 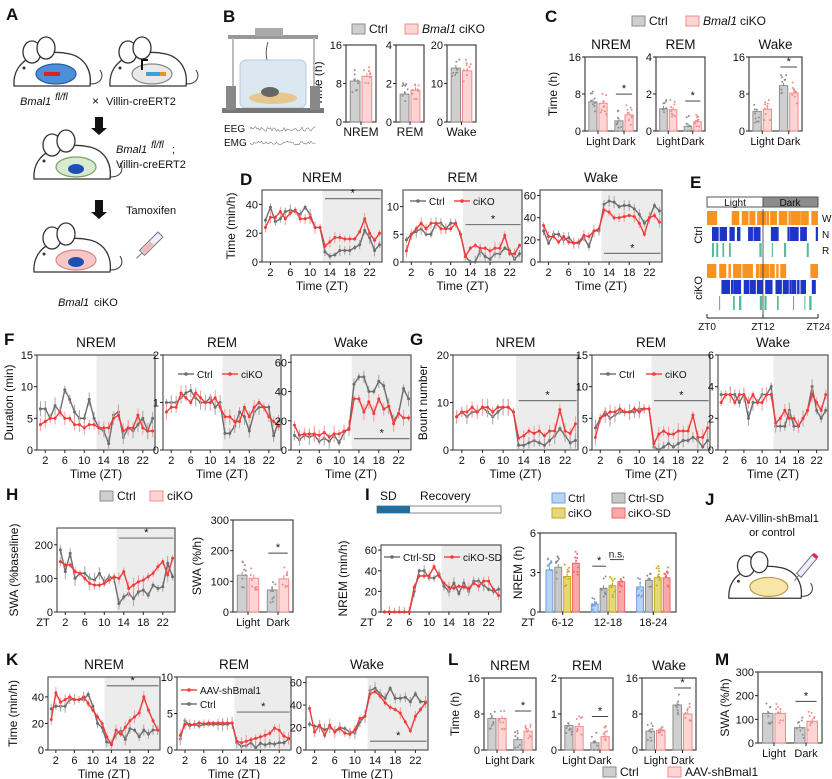 I want to click on y-tick-label: 10, so click(x=167, y=678).